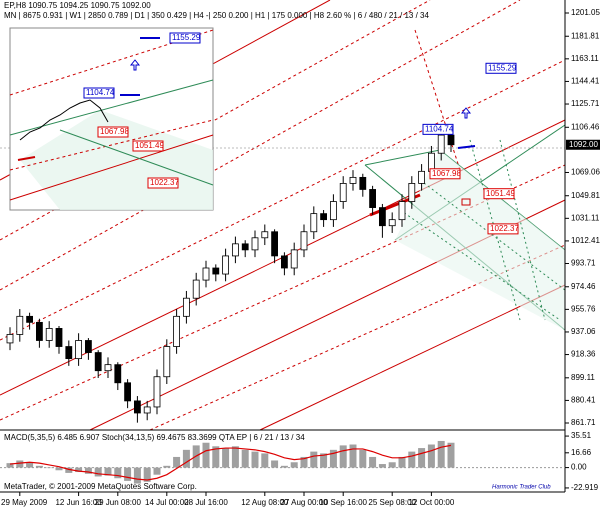 This screenshot has height=515, width=600. I want to click on y-tick-label: 880.41, so click(583, 400).